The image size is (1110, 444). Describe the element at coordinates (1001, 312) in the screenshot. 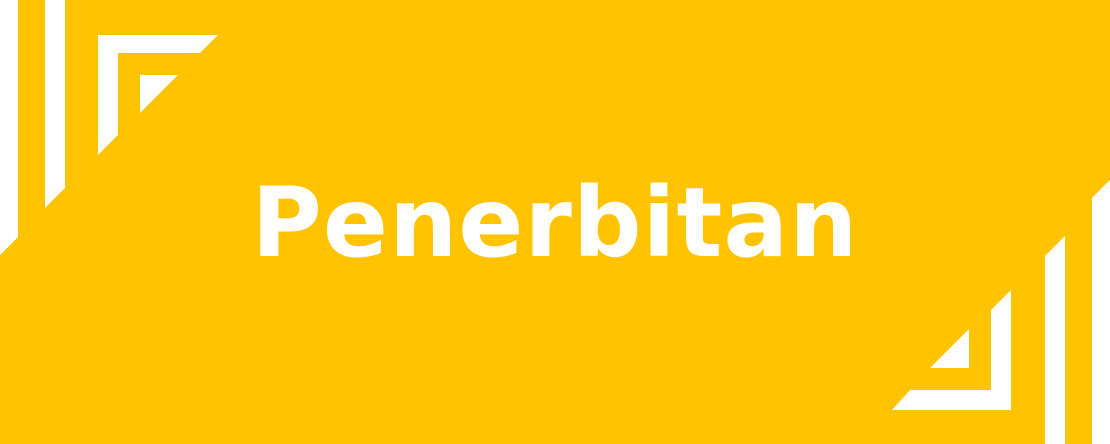

I see `corner-decoration-bottom-right` at that location.